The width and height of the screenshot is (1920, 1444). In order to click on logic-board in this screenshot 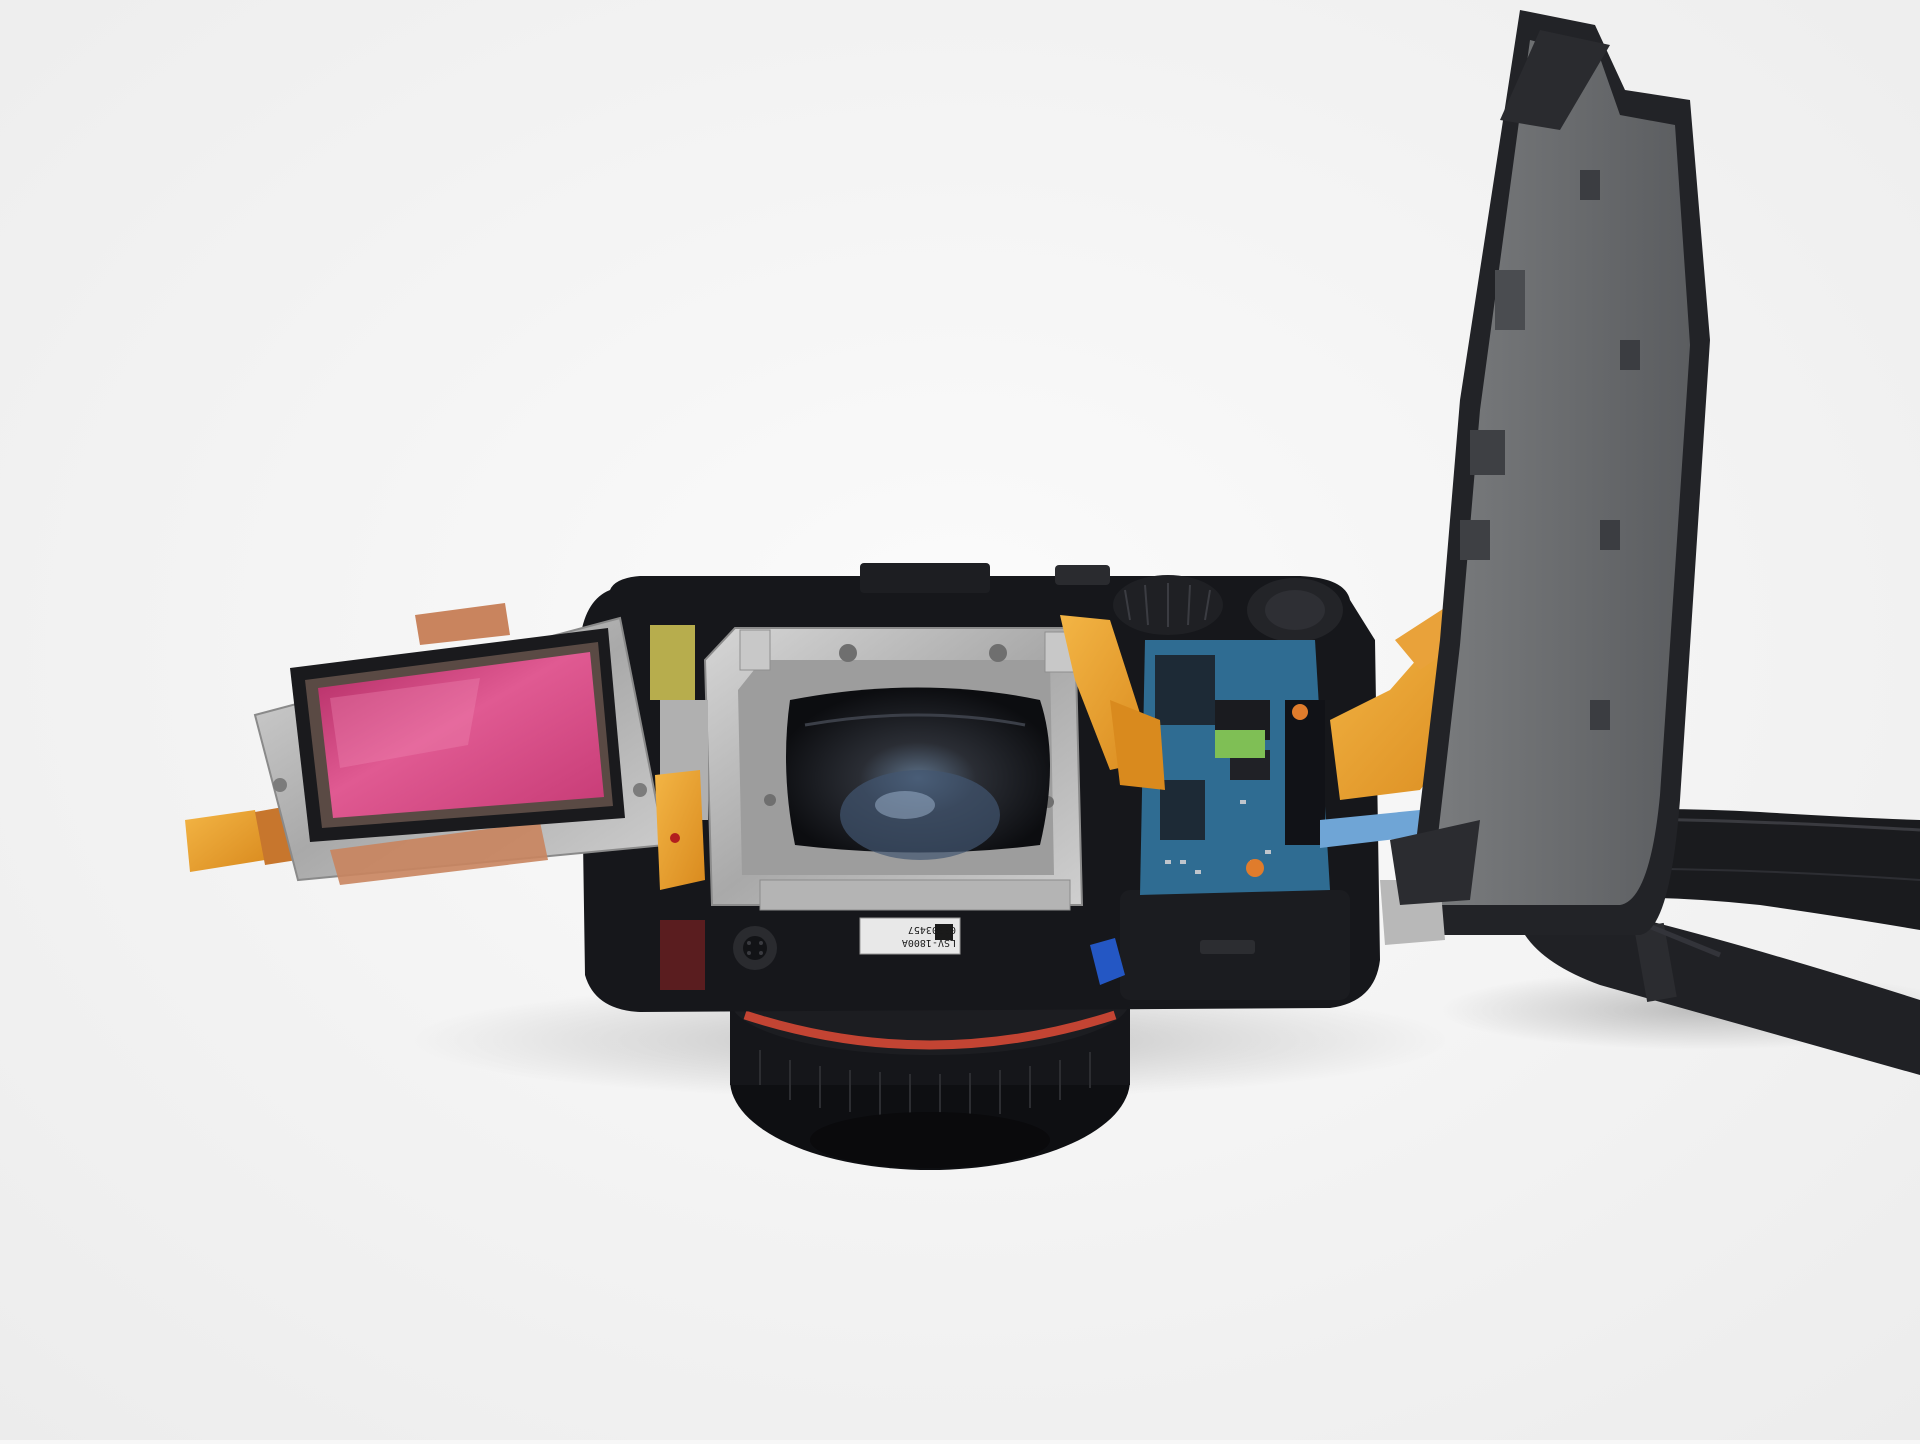, I will do `click(1235, 767)`.